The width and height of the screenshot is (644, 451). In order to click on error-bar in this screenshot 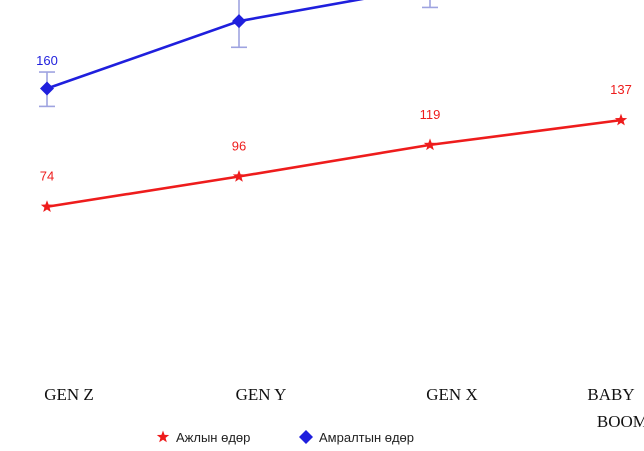, I will do `click(430, 4)`.